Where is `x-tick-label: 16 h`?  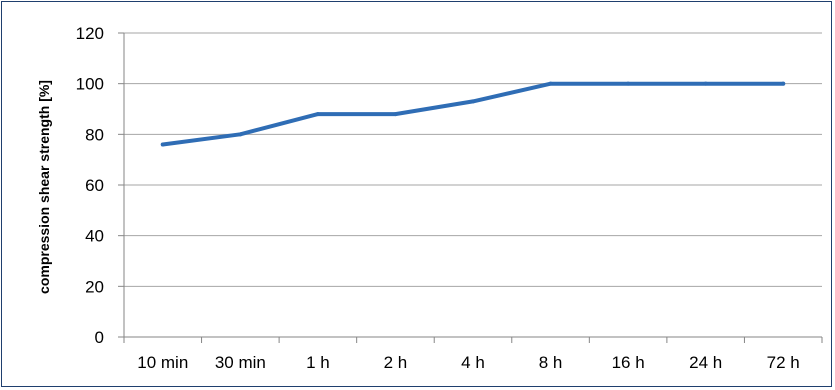 x-tick-label: 16 h is located at coordinates (628, 362).